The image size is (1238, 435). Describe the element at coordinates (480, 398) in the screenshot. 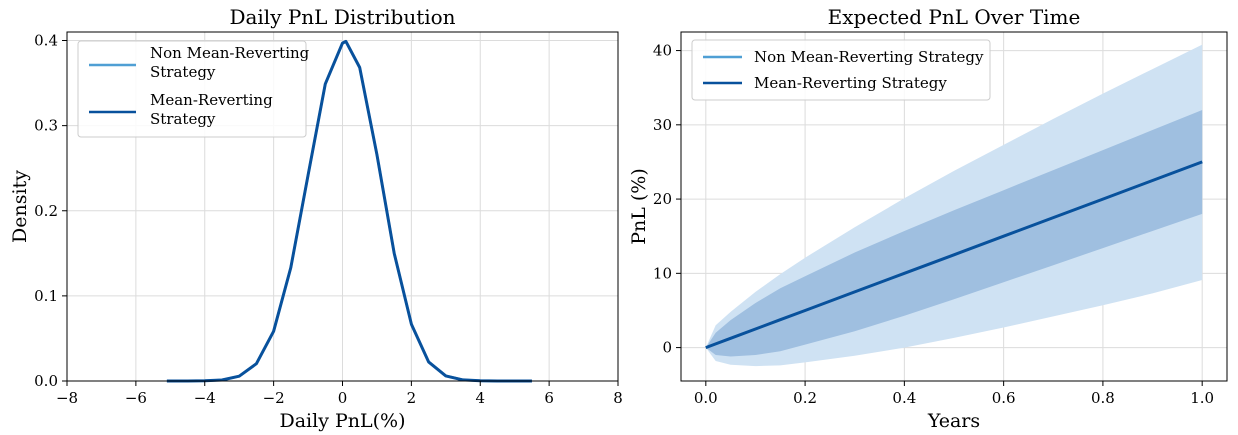

I see `x-tick-label: 4` at that location.